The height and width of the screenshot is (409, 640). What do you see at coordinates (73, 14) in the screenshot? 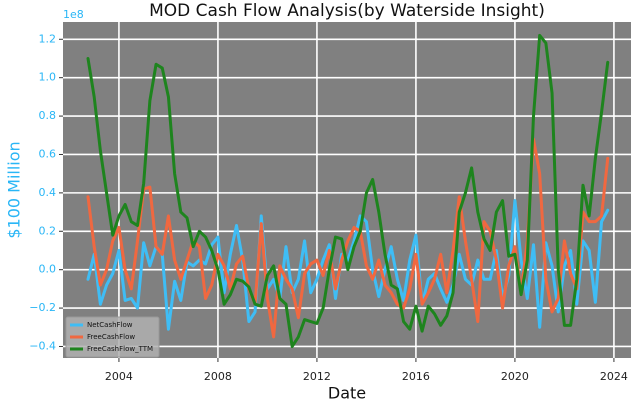
I see `y-offset-label: 1e8` at bounding box center [73, 14].